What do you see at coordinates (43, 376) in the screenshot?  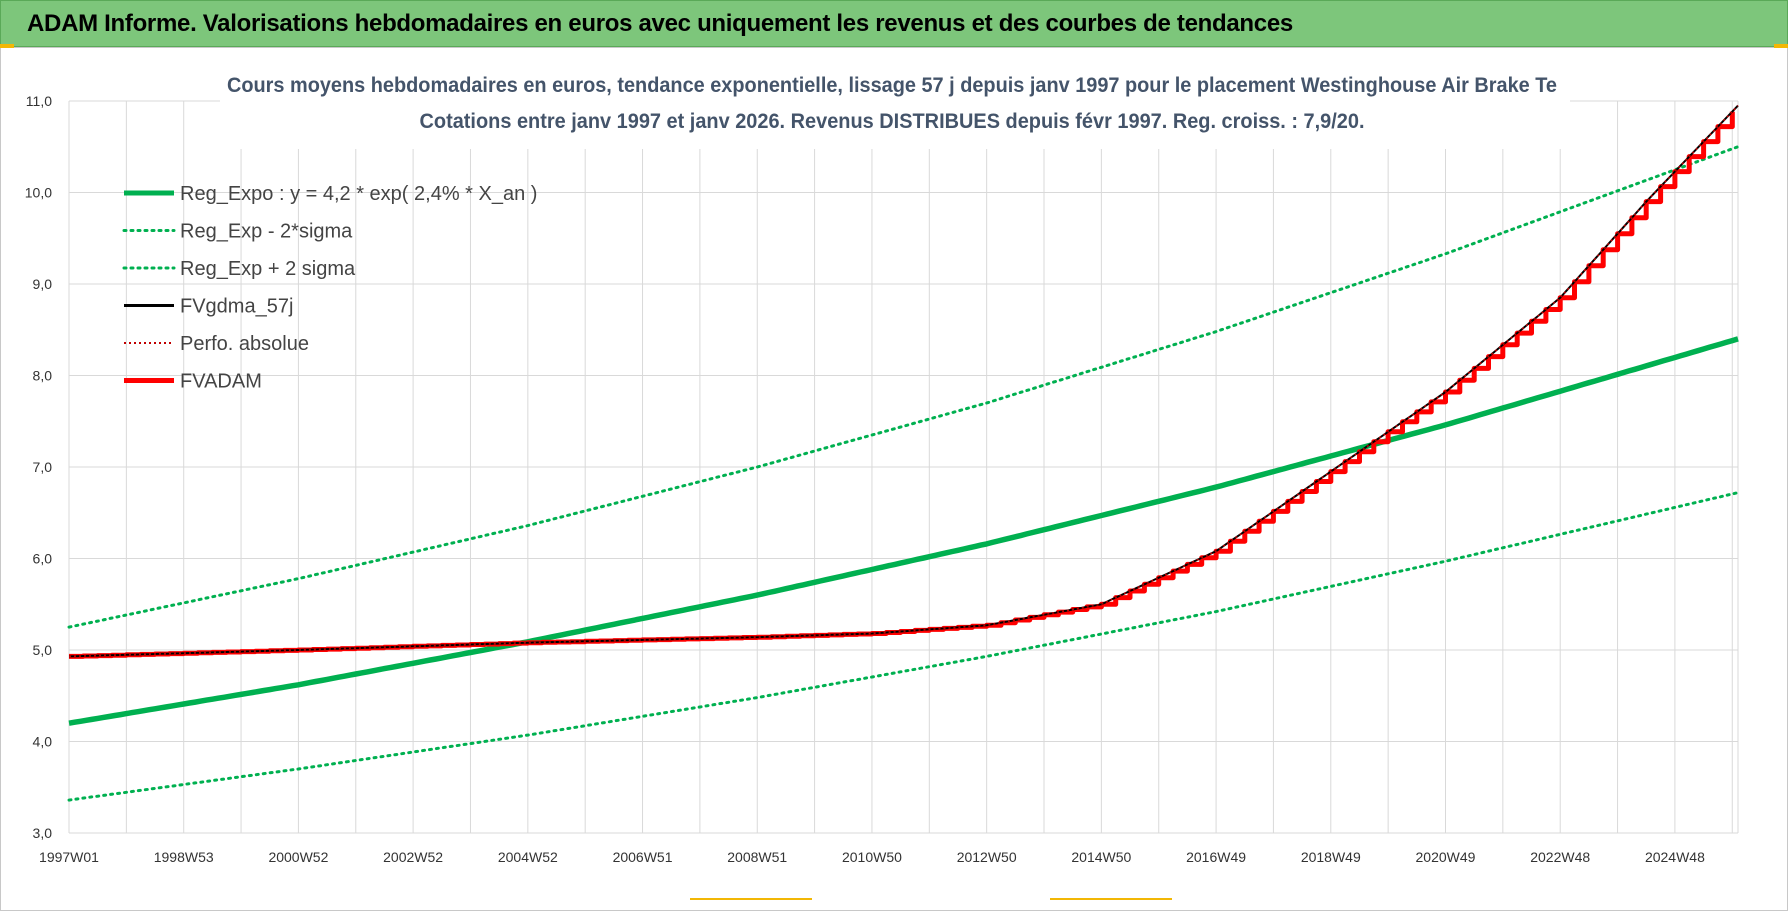 I see `y-tick-label: 8,0` at bounding box center [43, 376].